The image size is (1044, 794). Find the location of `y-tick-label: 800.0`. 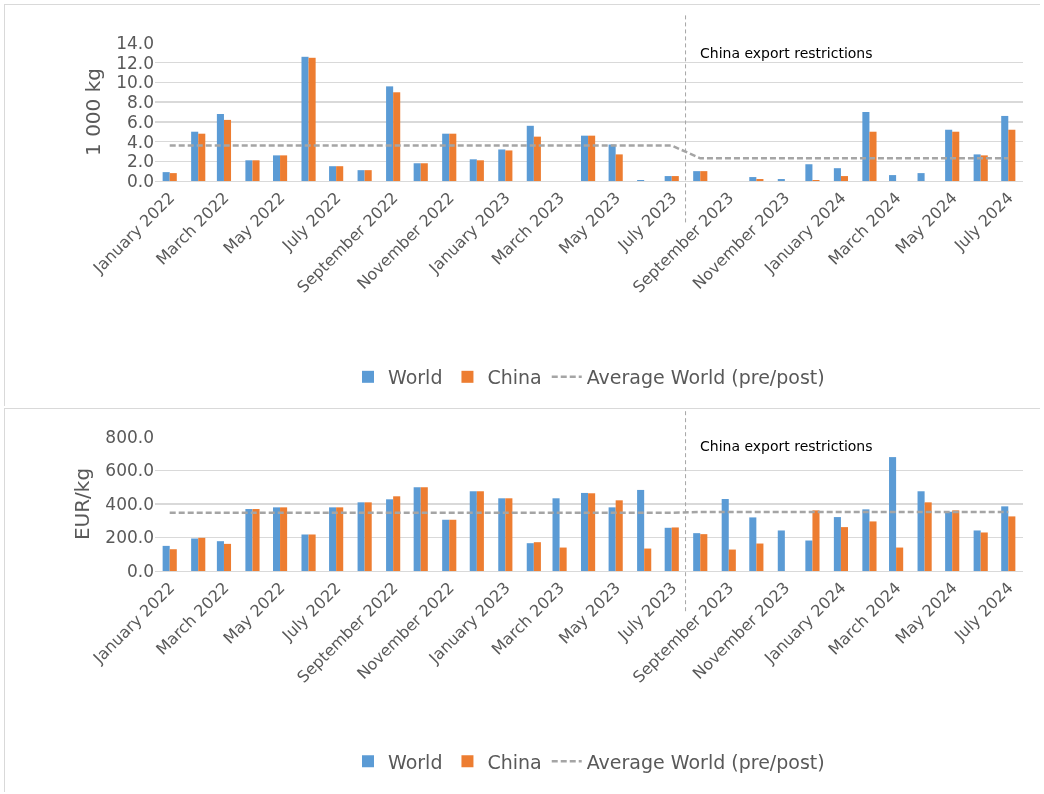

y-tick-label: 800.0 is located at coordinates (129, 436).